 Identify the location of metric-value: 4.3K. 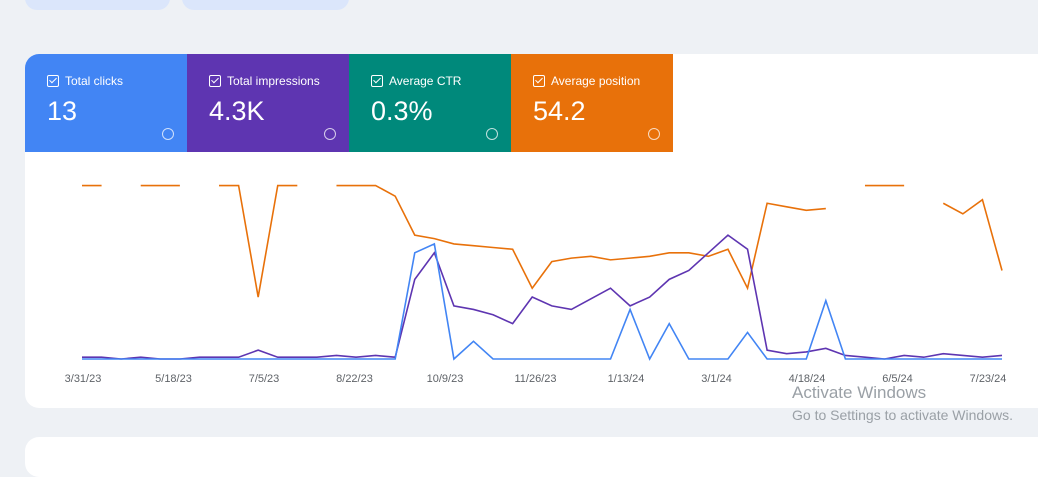
(237, 111).